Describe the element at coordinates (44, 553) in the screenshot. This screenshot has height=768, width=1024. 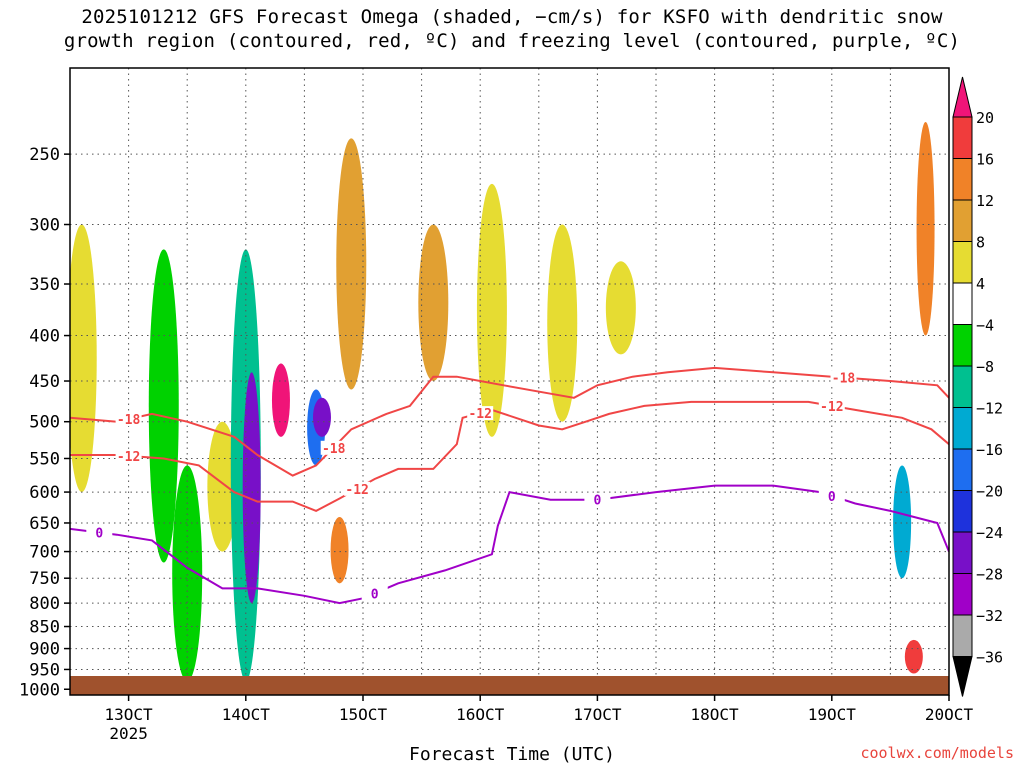
I see `y-tick-label: 700` at that location.